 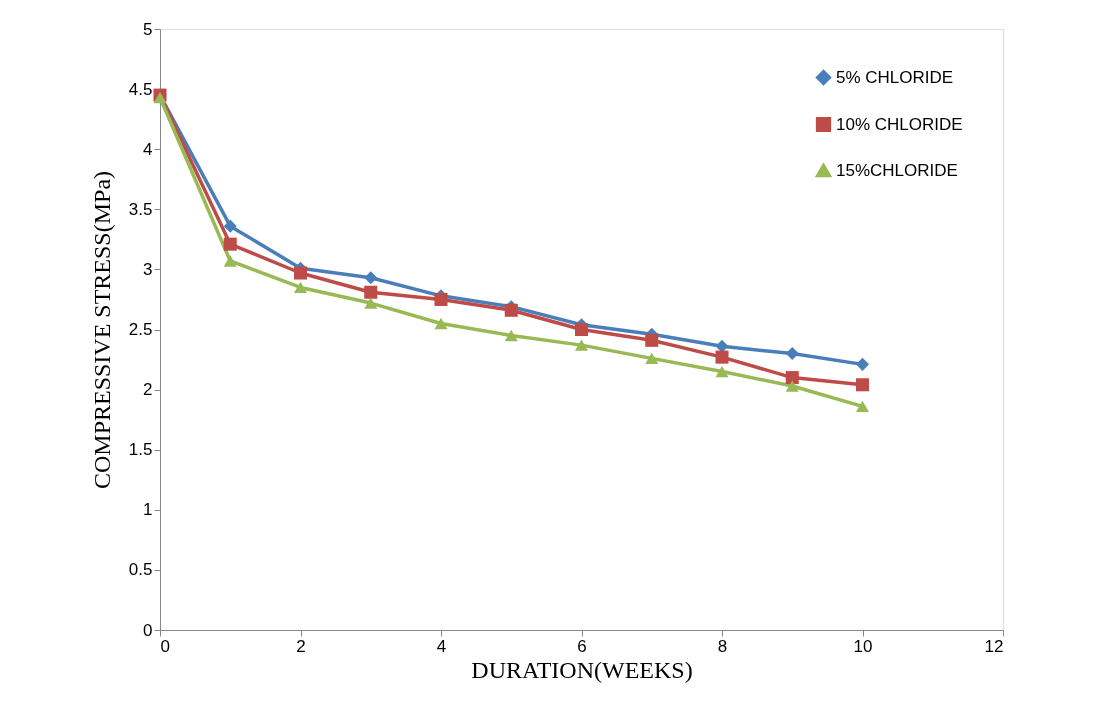 I want to click on y-tick-label: 3, so click(x=148, y=269).